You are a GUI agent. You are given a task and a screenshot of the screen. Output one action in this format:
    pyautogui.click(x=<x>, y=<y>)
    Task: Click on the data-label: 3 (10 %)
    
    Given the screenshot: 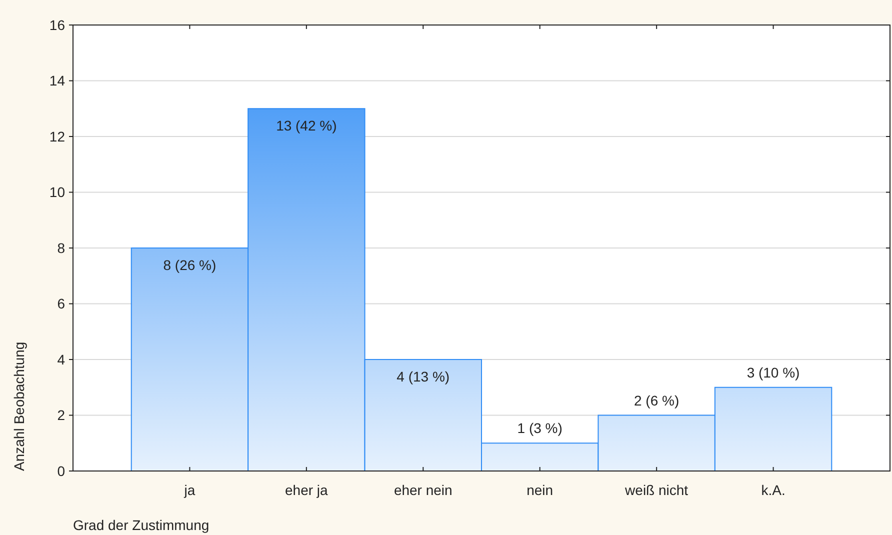 What is the action you would take?
    pyautogui.click(x=773, y=372)
    